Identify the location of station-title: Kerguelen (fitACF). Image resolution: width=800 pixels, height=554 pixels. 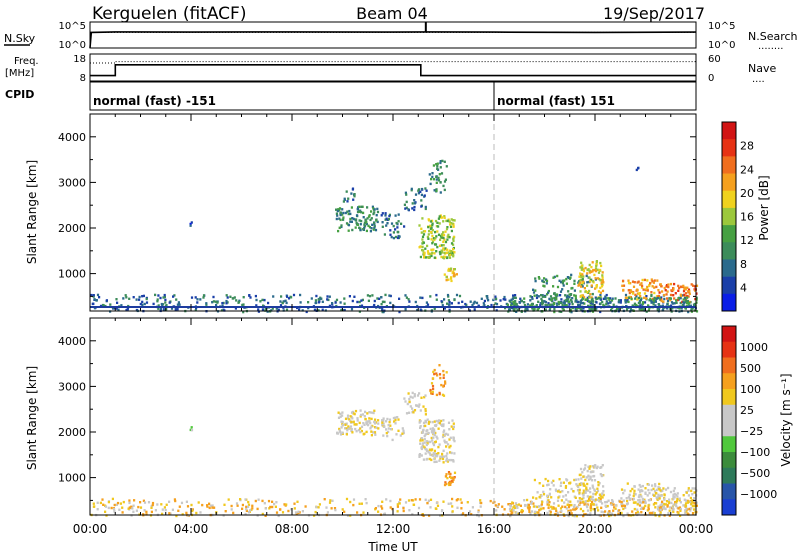
(169, 14).